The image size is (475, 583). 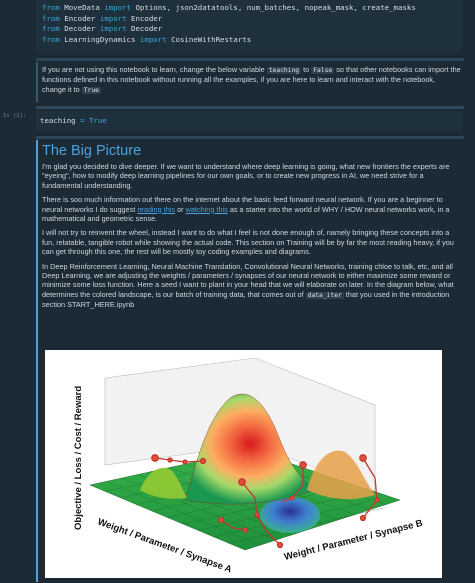 I want to click on section-title: The Big Picture, so click(x=92, y=151).